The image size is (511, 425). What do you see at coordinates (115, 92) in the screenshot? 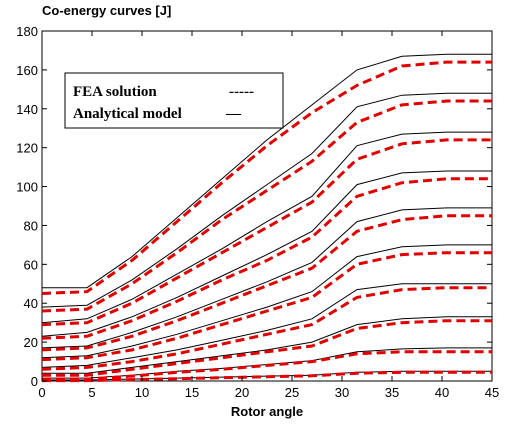
I see `legend-label-fea: FEA solution` at bounding box center [115, 92].